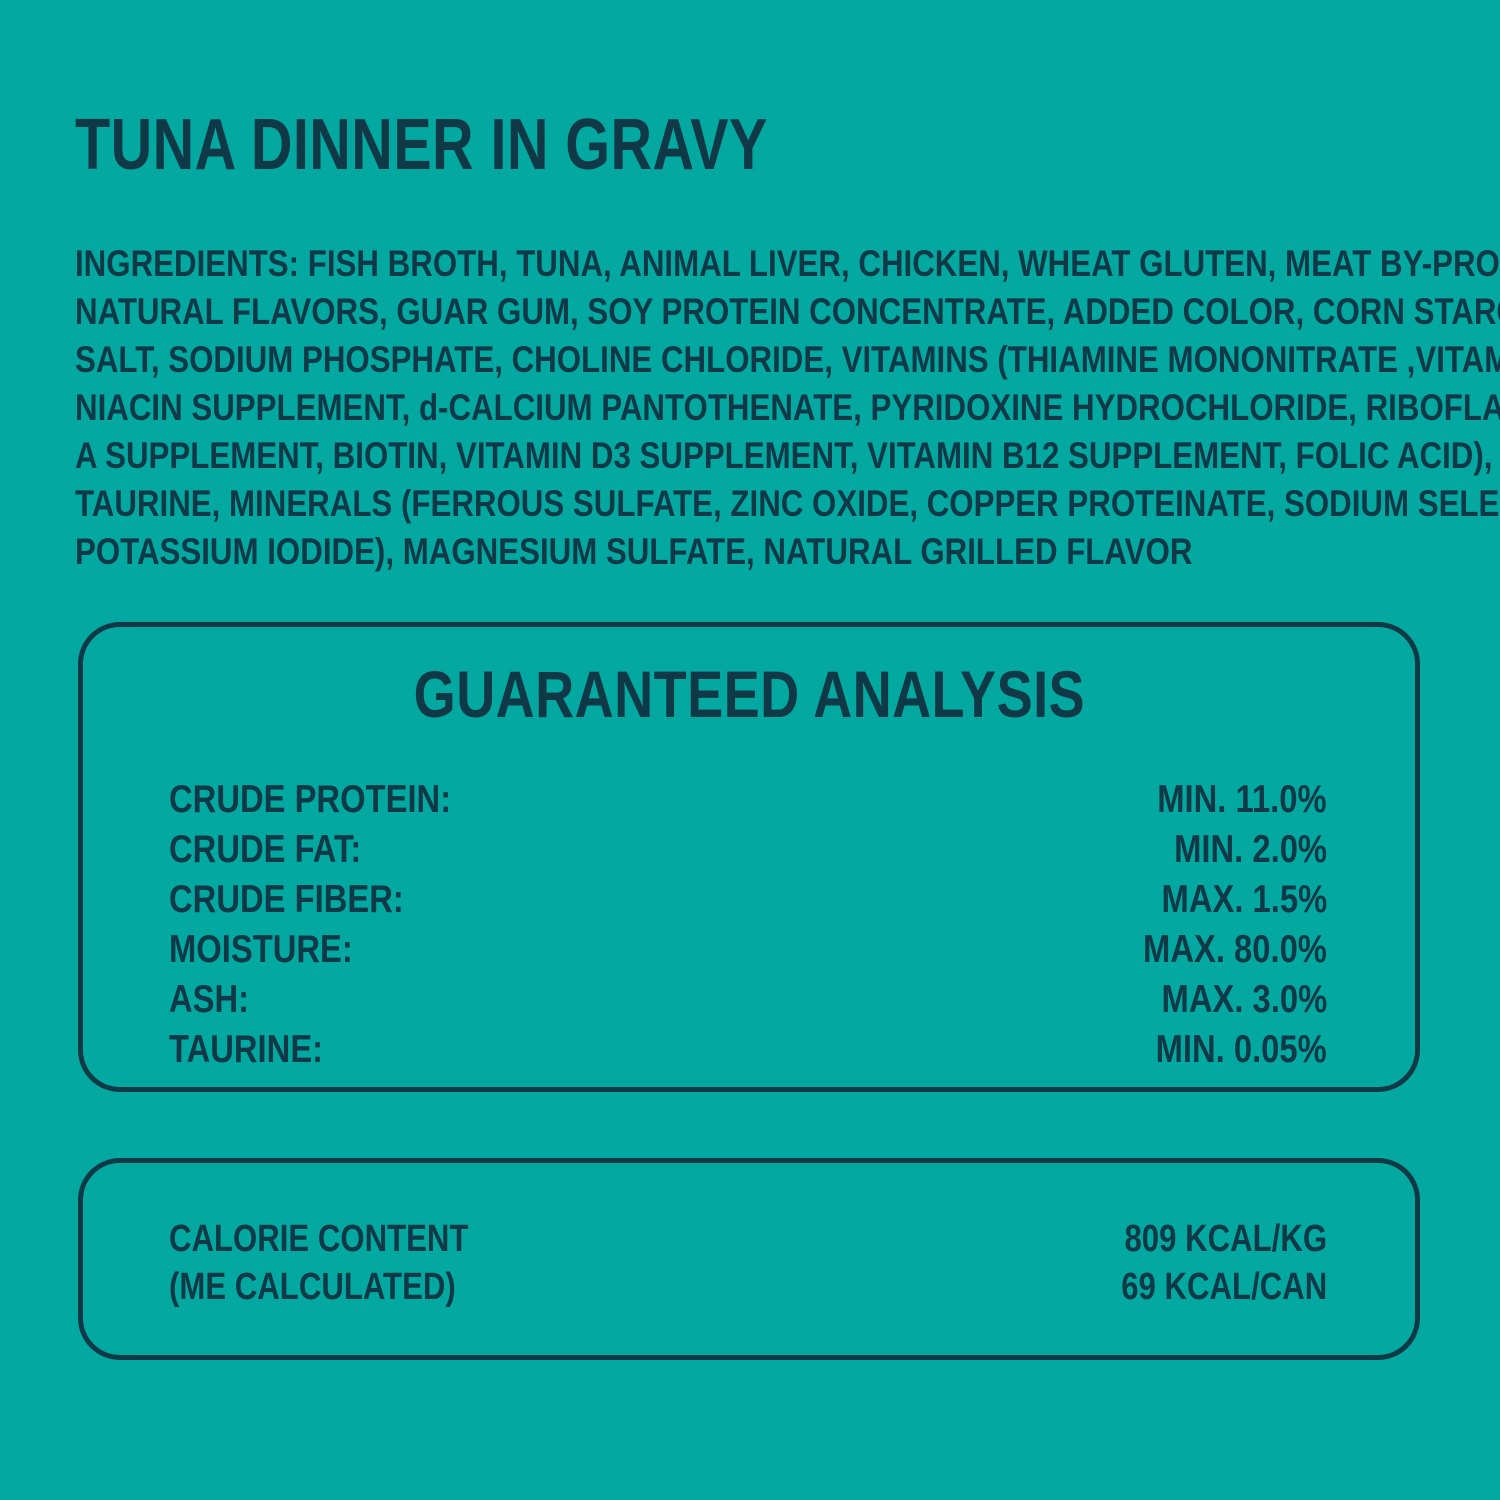 The height and width of the screenshot is (1500, 1500). What do you see at coordinates (265, 849) in the screenshot?
I see `analysis-label: CRUDE FAT:` at bounding box center [265, 849].